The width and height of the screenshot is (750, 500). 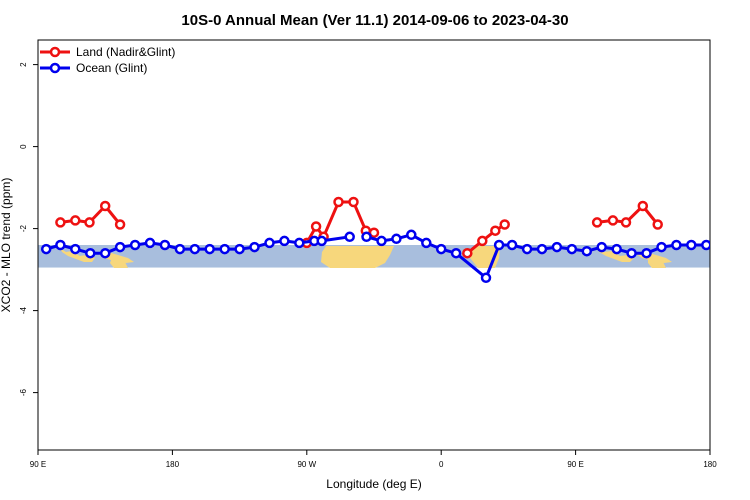 What do you see at coordinates (23, 392) in the screenshot?
I see `y-tick-label-4: -6` at bounding box center [23, 392].